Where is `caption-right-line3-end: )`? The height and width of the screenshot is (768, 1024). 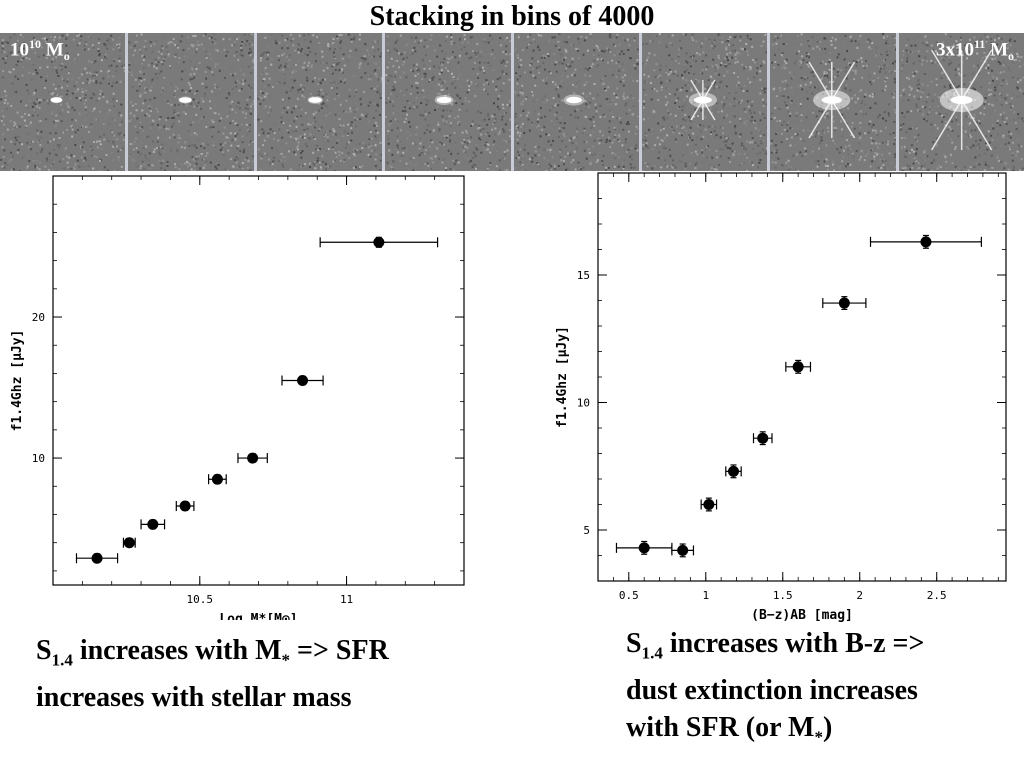
caption-right-line3-end: ) is located at coordinates (827, 727).